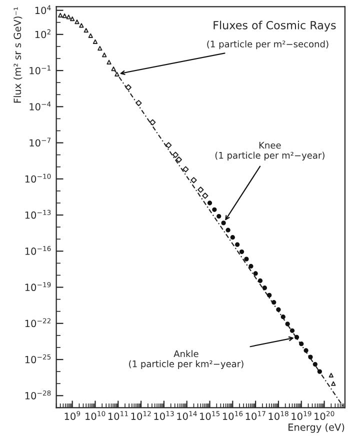 This screenshot has height=448, width=352. Describe the element at coordinates (37, 323) in the screenshot. I see `y-tick-label: 10$^{−22}$` at that location.